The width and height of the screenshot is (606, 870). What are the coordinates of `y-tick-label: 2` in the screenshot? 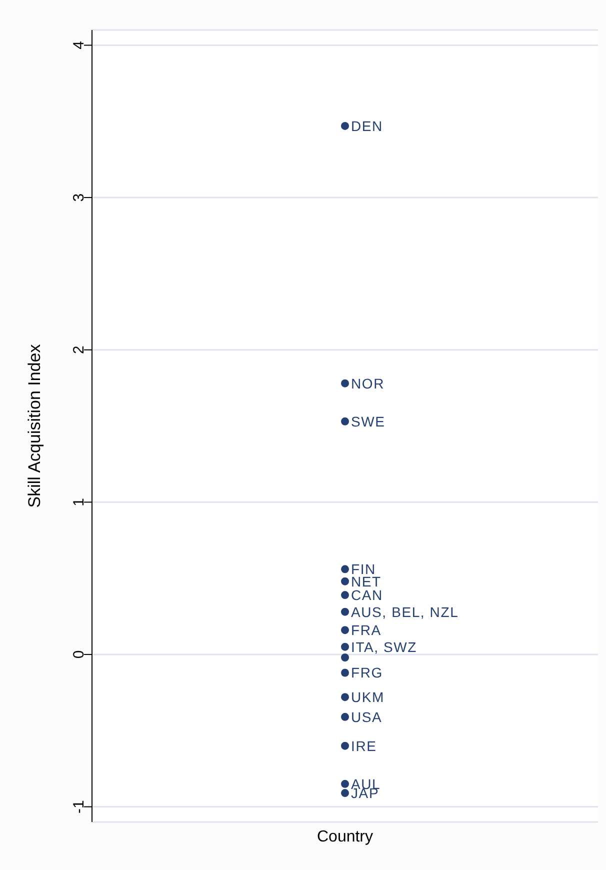 It's located at (79, 350).